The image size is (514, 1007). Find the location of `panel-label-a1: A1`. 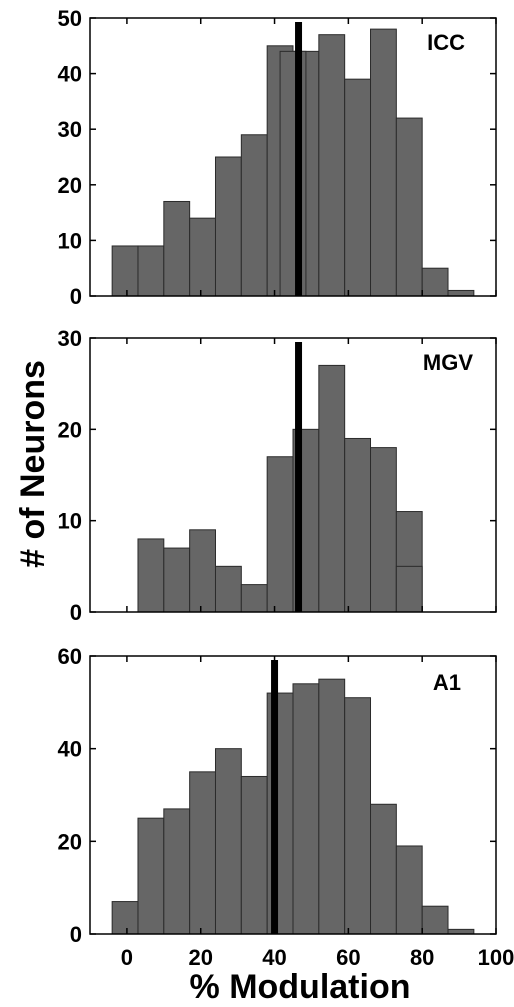

panel-label-a1: A1 is located at coordinates (447, 682).